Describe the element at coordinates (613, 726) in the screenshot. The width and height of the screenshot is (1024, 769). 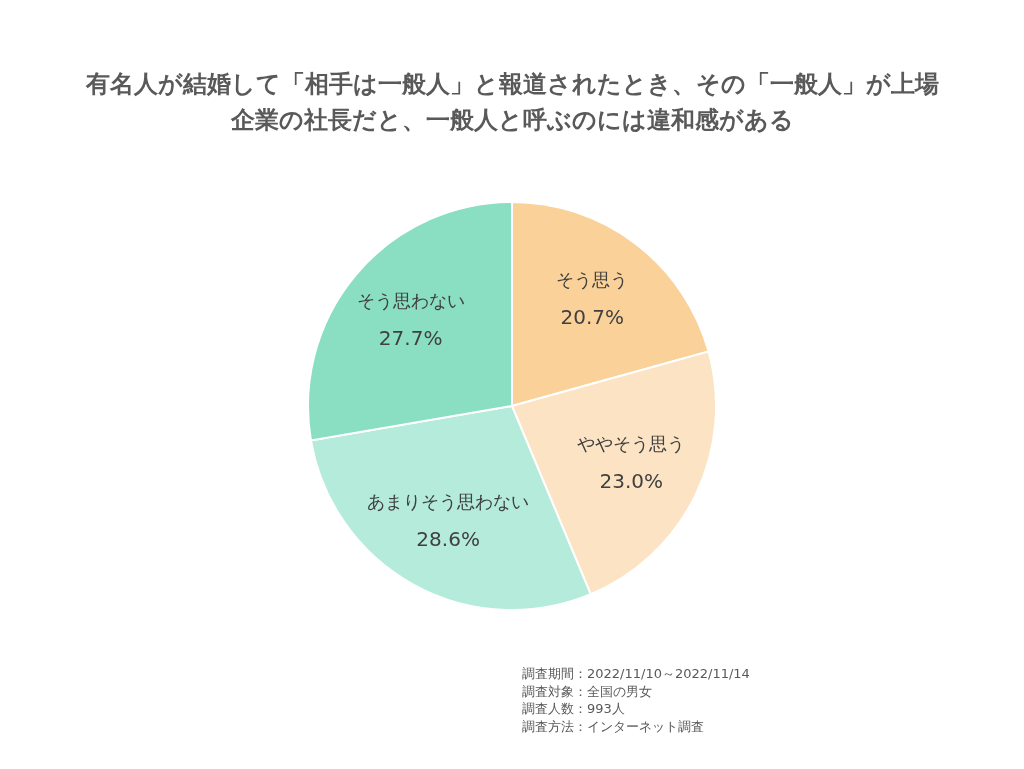
I see `text: 調査方法：インターネット調査` at that location.